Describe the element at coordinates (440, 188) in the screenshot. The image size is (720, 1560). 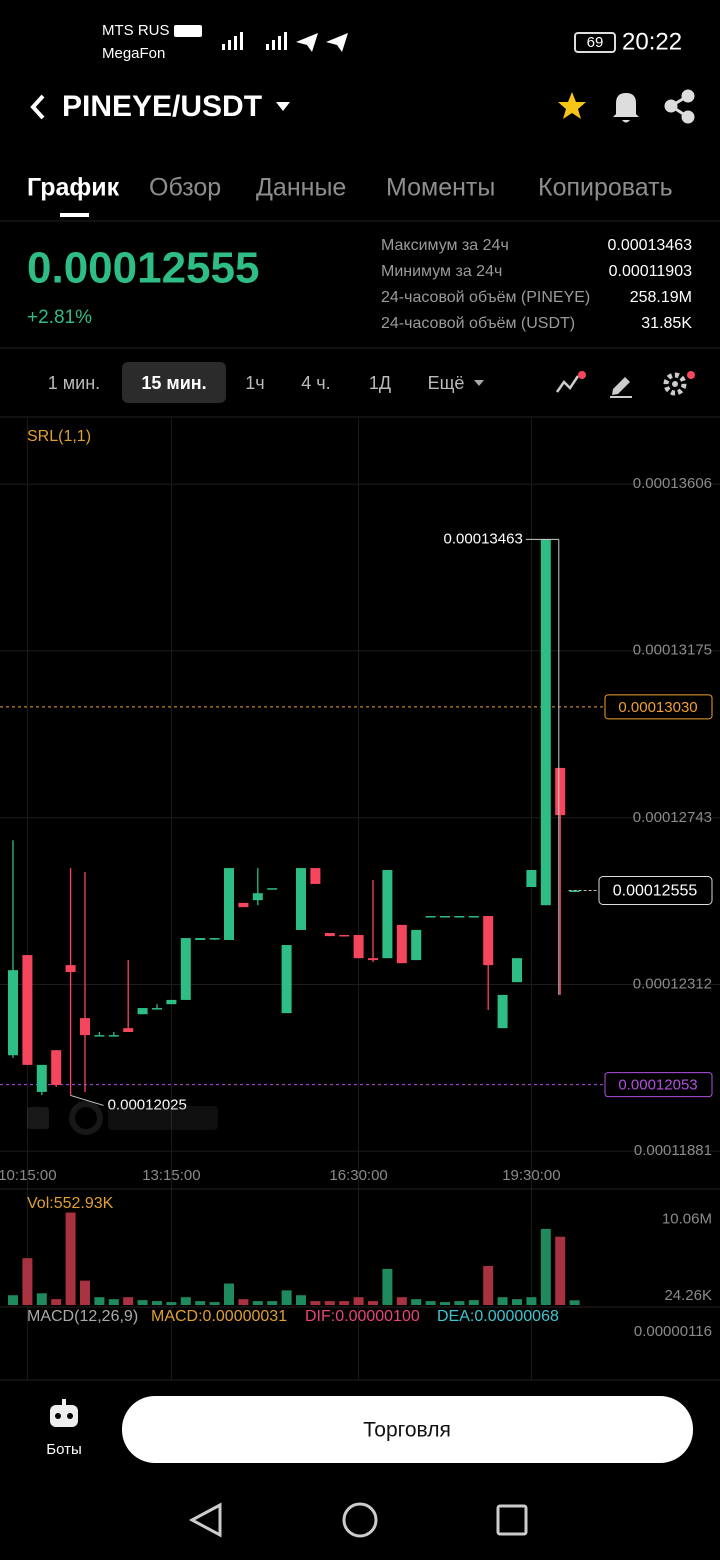
I see `tab: Моменты` at that location.